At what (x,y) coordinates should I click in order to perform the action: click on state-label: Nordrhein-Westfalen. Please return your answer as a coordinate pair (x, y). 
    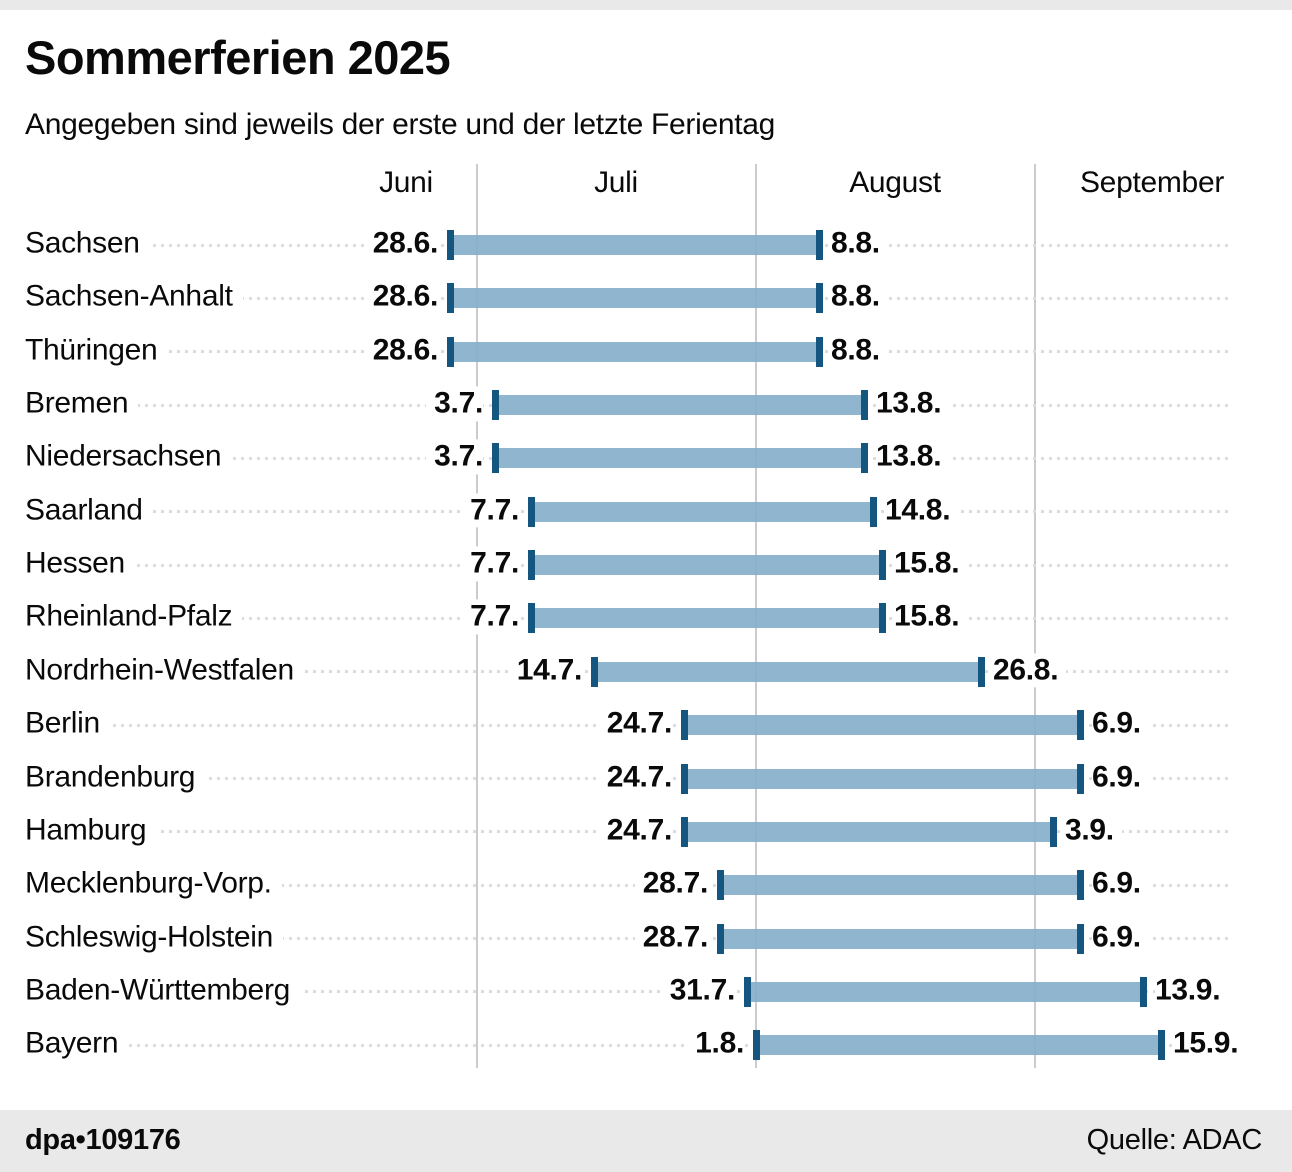
    Looking at the image, I should click on (164, 670).